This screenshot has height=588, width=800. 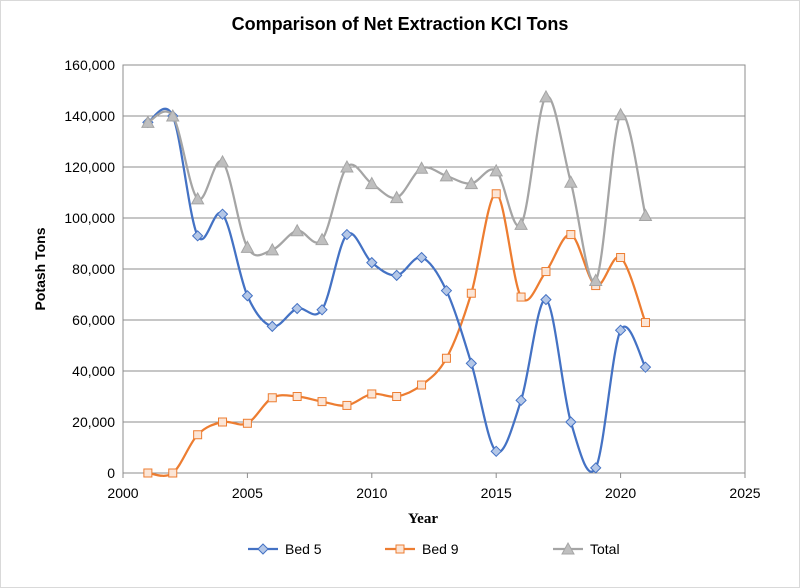 I want to click on x-tick-label: 2010, so click(x=371, y=493).